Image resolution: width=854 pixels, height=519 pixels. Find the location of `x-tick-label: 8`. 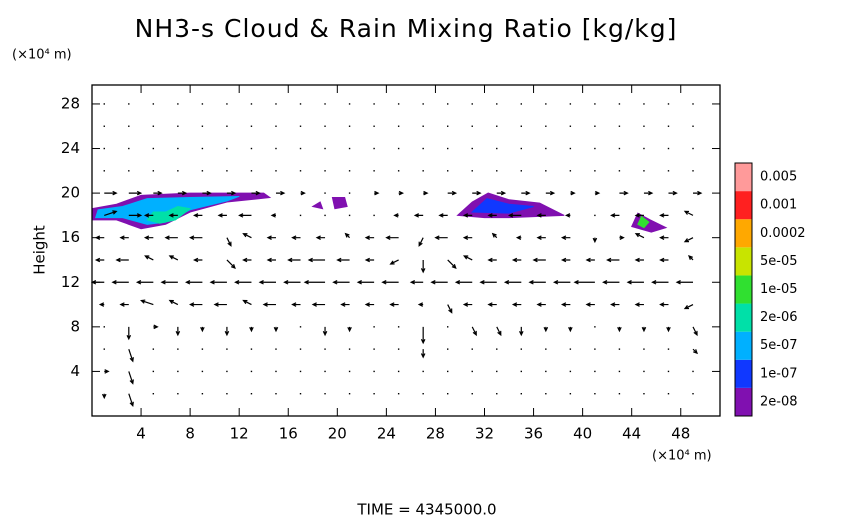

x-tick-label: 8 is located at coordinates (190, 434).